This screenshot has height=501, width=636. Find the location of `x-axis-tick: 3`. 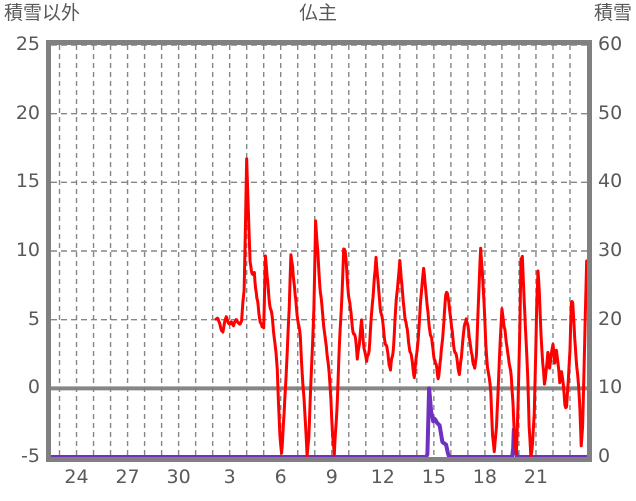

x-axis-tick: 3 is located at coordinates (229, 477).